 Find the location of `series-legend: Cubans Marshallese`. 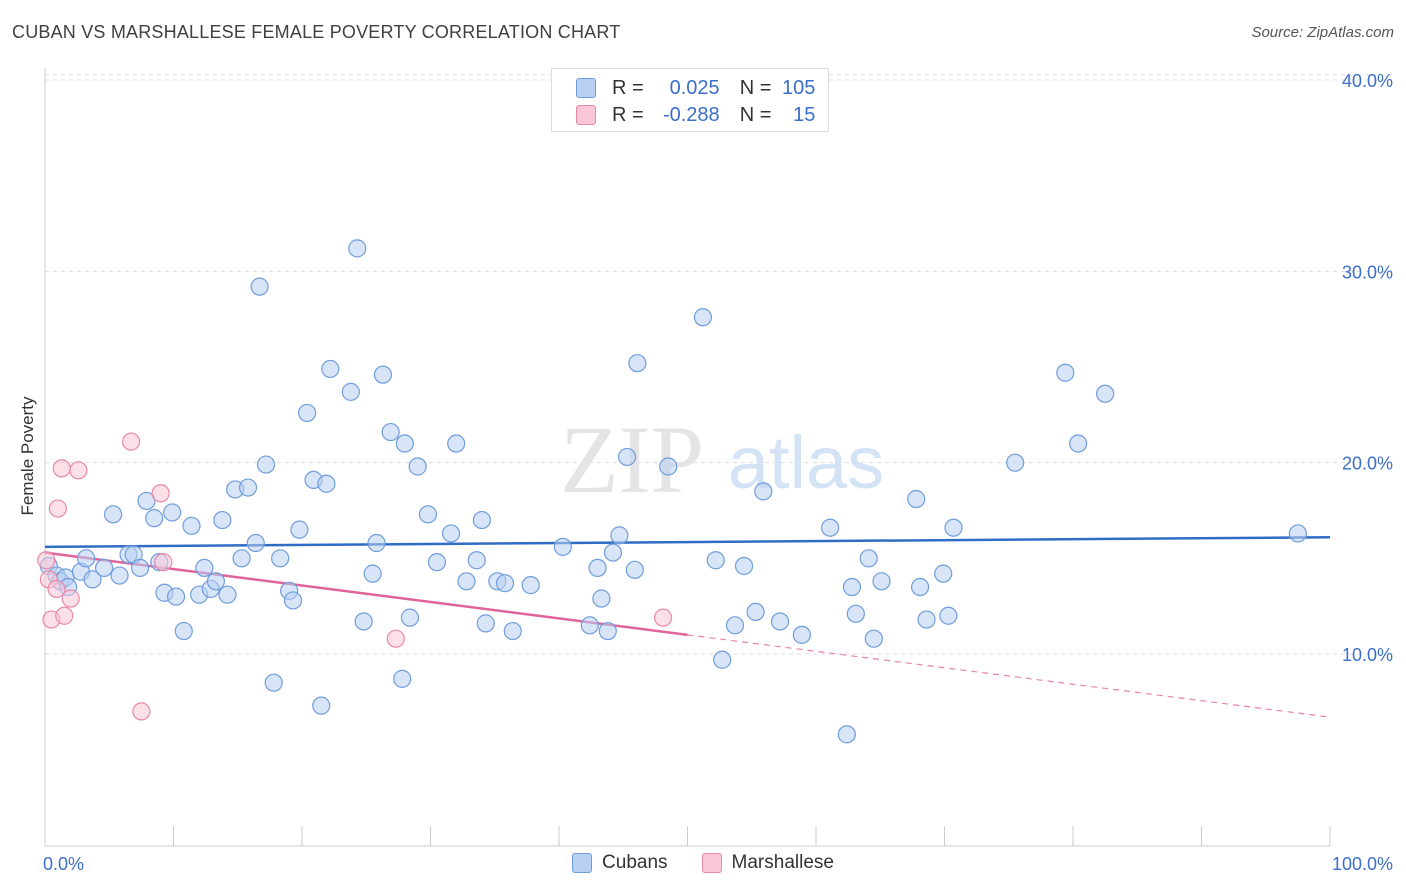

series-legend: Cubans Marshallese is located at coordinates (703, 863).